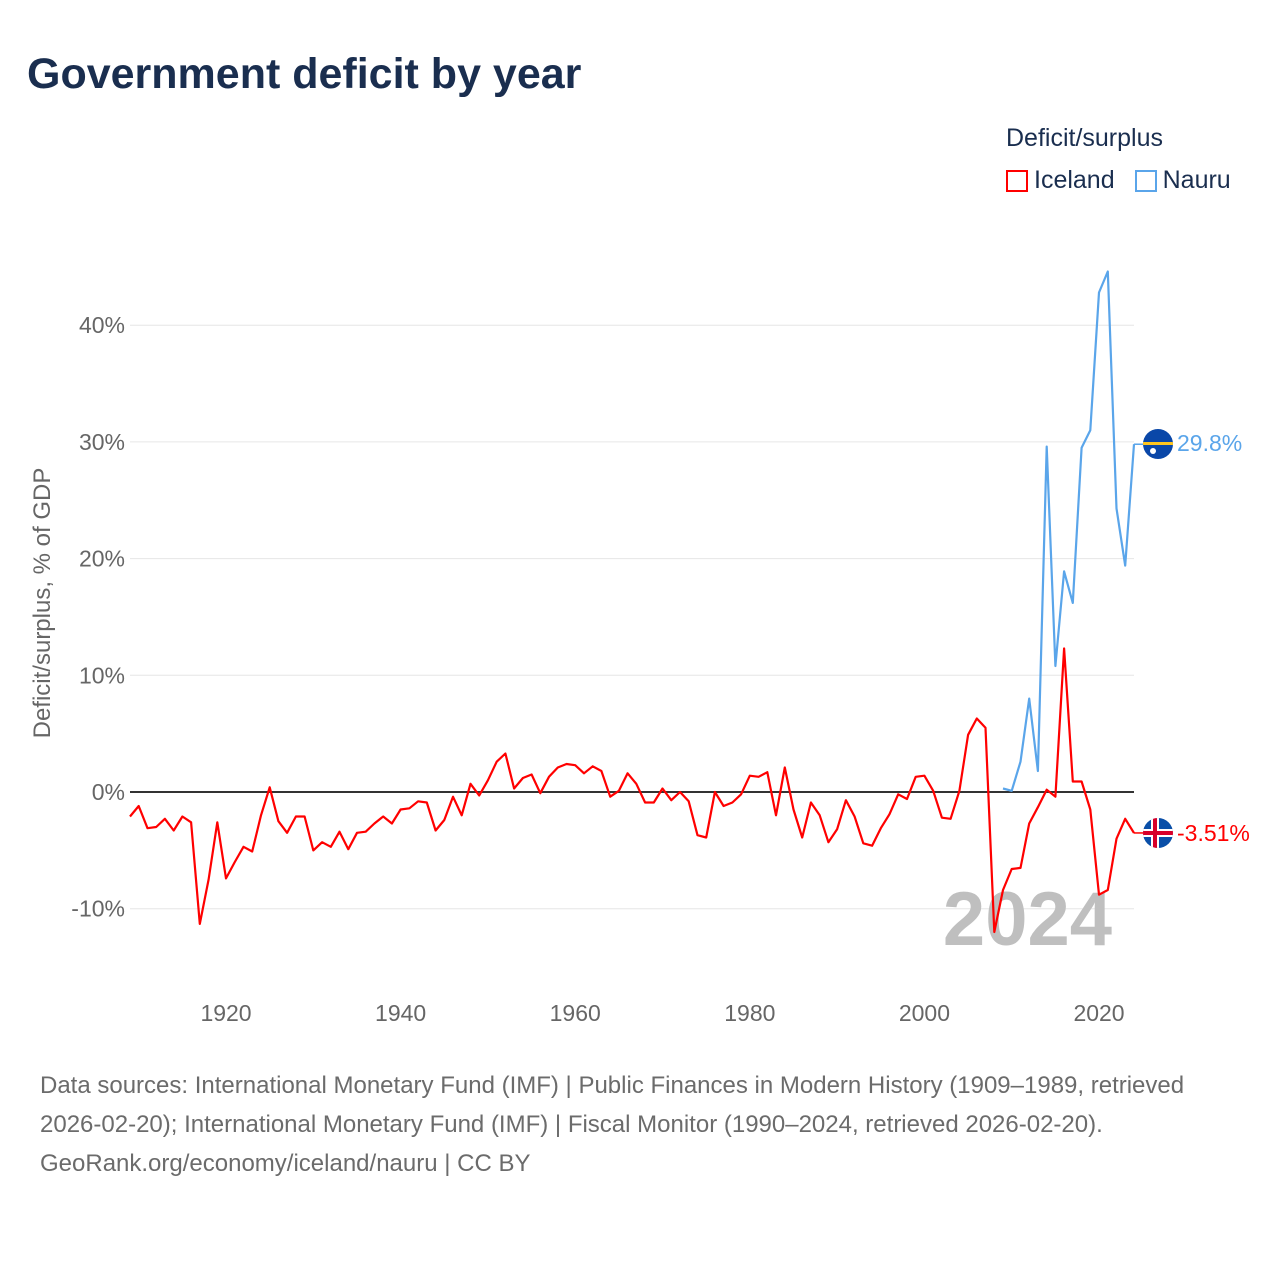 The height and width of the screenshot is (1280, 1280). What do you see at coordinates (1209, 443) in the screenshot?
I see `nauru-end-label: 29.8%` at bounding box center [1209, 443].